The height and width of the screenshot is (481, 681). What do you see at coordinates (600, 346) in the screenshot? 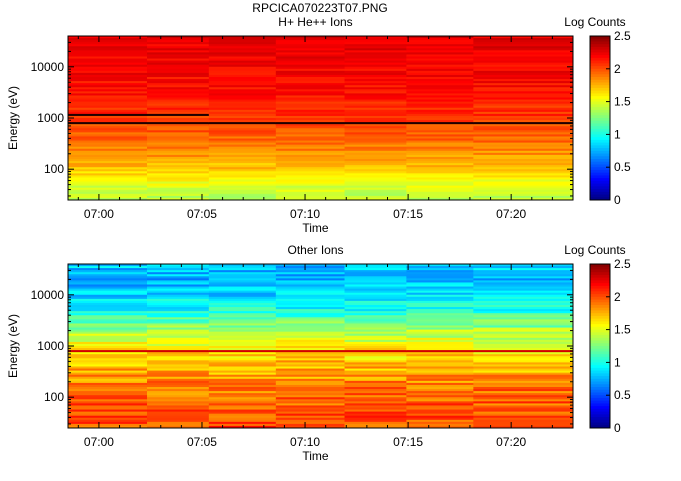
I see `colorbar-frame` at bounding box center [600, 346].